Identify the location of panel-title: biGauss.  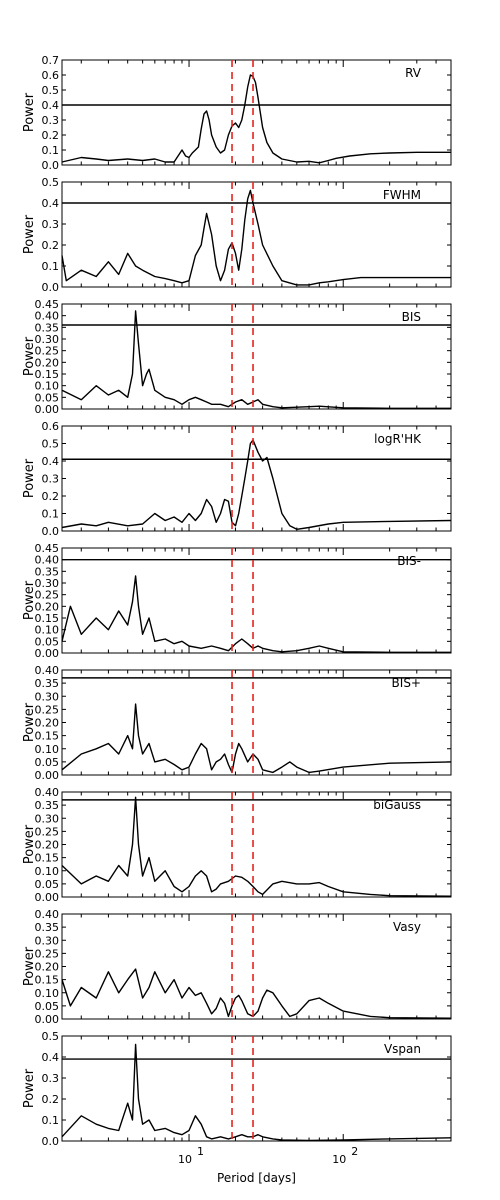
(397, 805).